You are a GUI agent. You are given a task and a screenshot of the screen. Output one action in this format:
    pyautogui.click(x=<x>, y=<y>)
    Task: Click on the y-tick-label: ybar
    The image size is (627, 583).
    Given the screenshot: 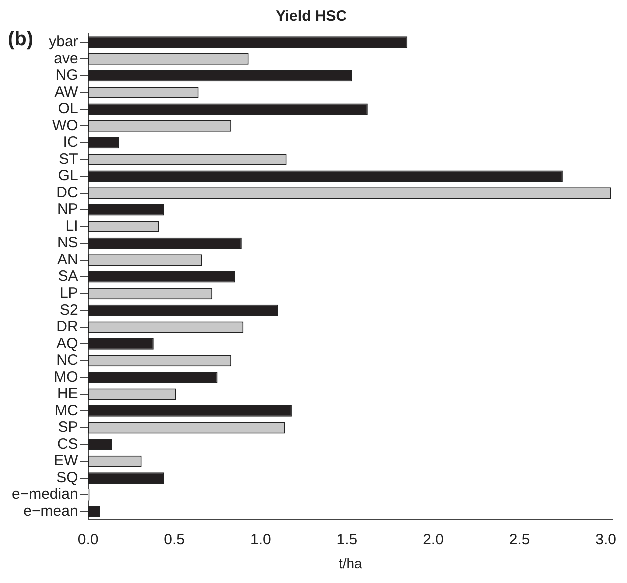 What is the action you would take?
    pyautogui.click(x=63, y=42)
    